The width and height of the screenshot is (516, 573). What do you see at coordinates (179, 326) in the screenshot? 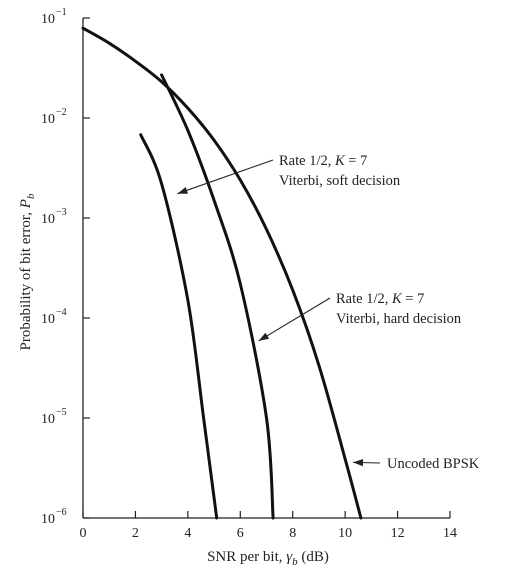
I see `soft-decision-curve` at bounding box center [179, 326].